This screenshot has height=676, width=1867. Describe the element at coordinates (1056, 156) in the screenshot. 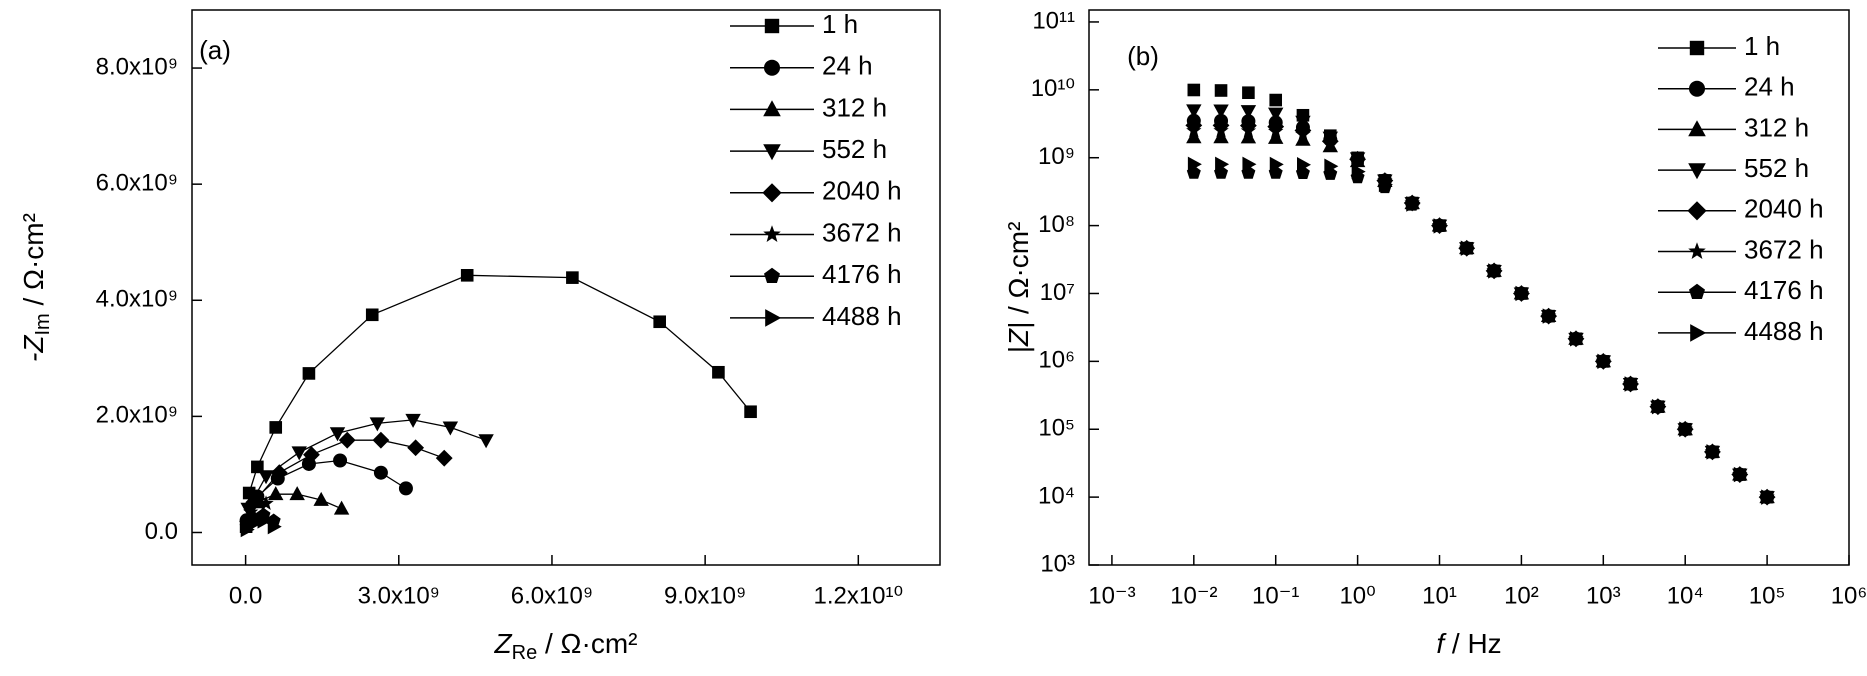

I see `y-tick-label: 10⁹` at that location.